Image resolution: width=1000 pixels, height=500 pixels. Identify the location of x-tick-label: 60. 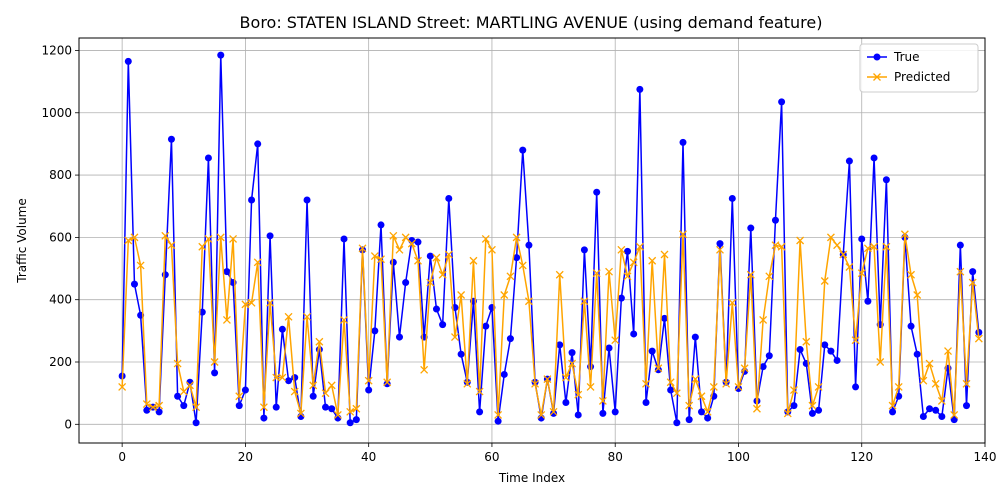
(491, 457).